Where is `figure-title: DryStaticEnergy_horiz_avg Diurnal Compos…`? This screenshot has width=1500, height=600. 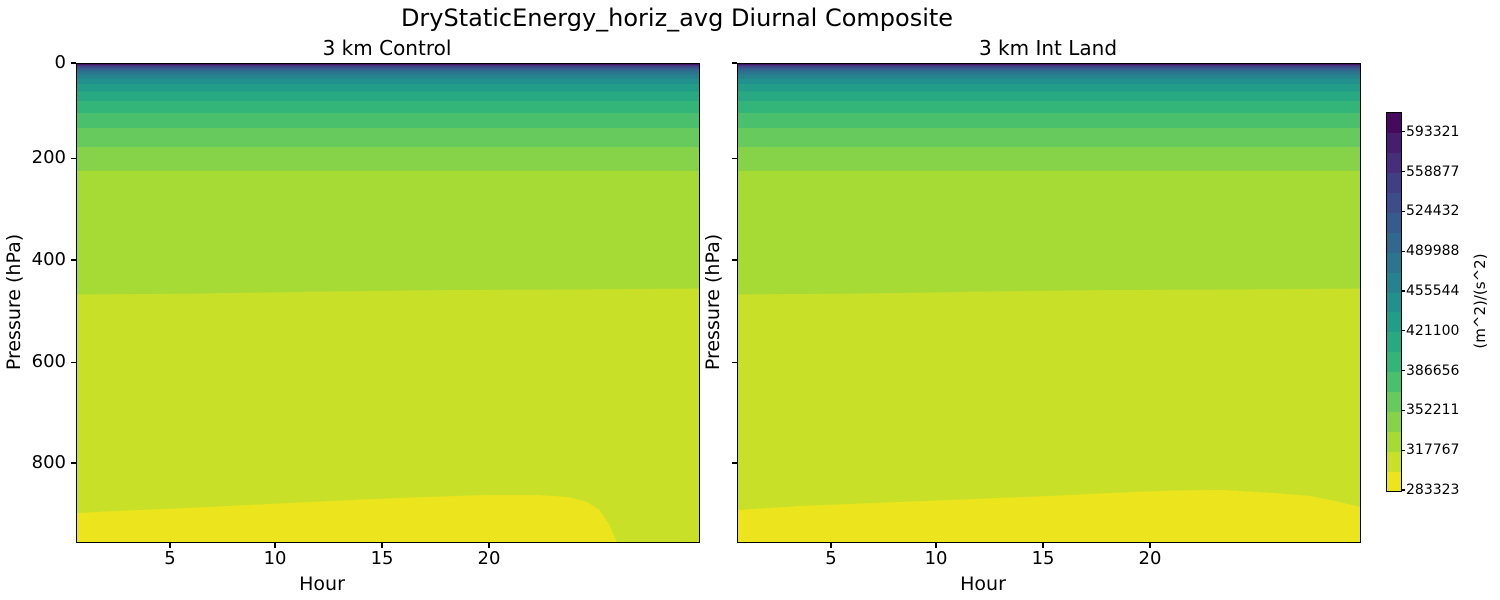
figure-title: DryStaticEnergy_horiz_avg Diurnal Compos… is located at coordinates (677, 18).